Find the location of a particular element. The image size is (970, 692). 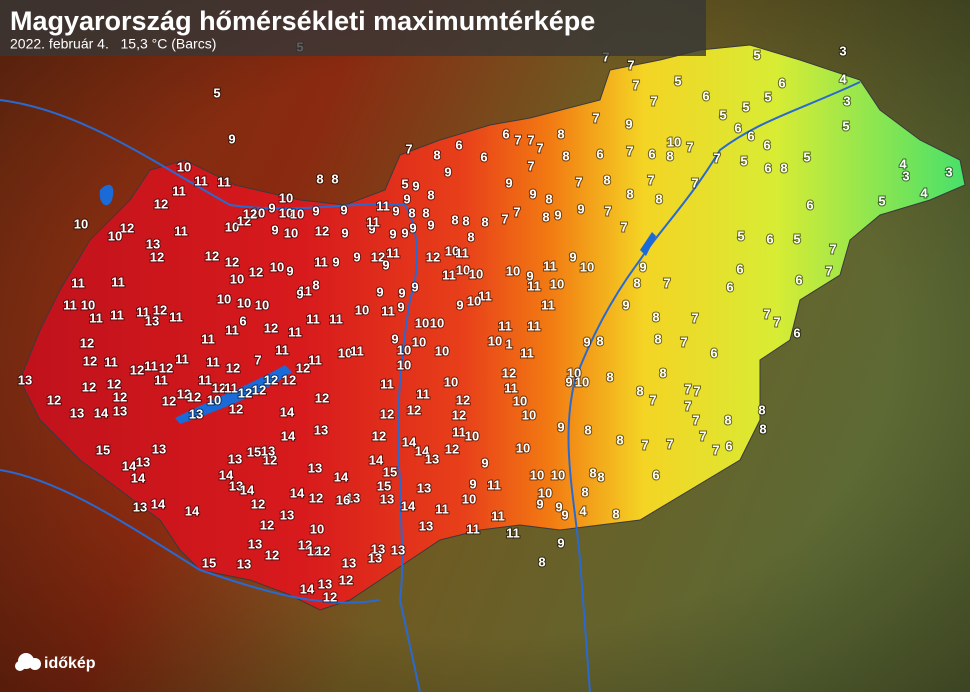

subtitle: 2022. február 4. 15,3 °C (Barcs) is located at coordinates (113, 44).